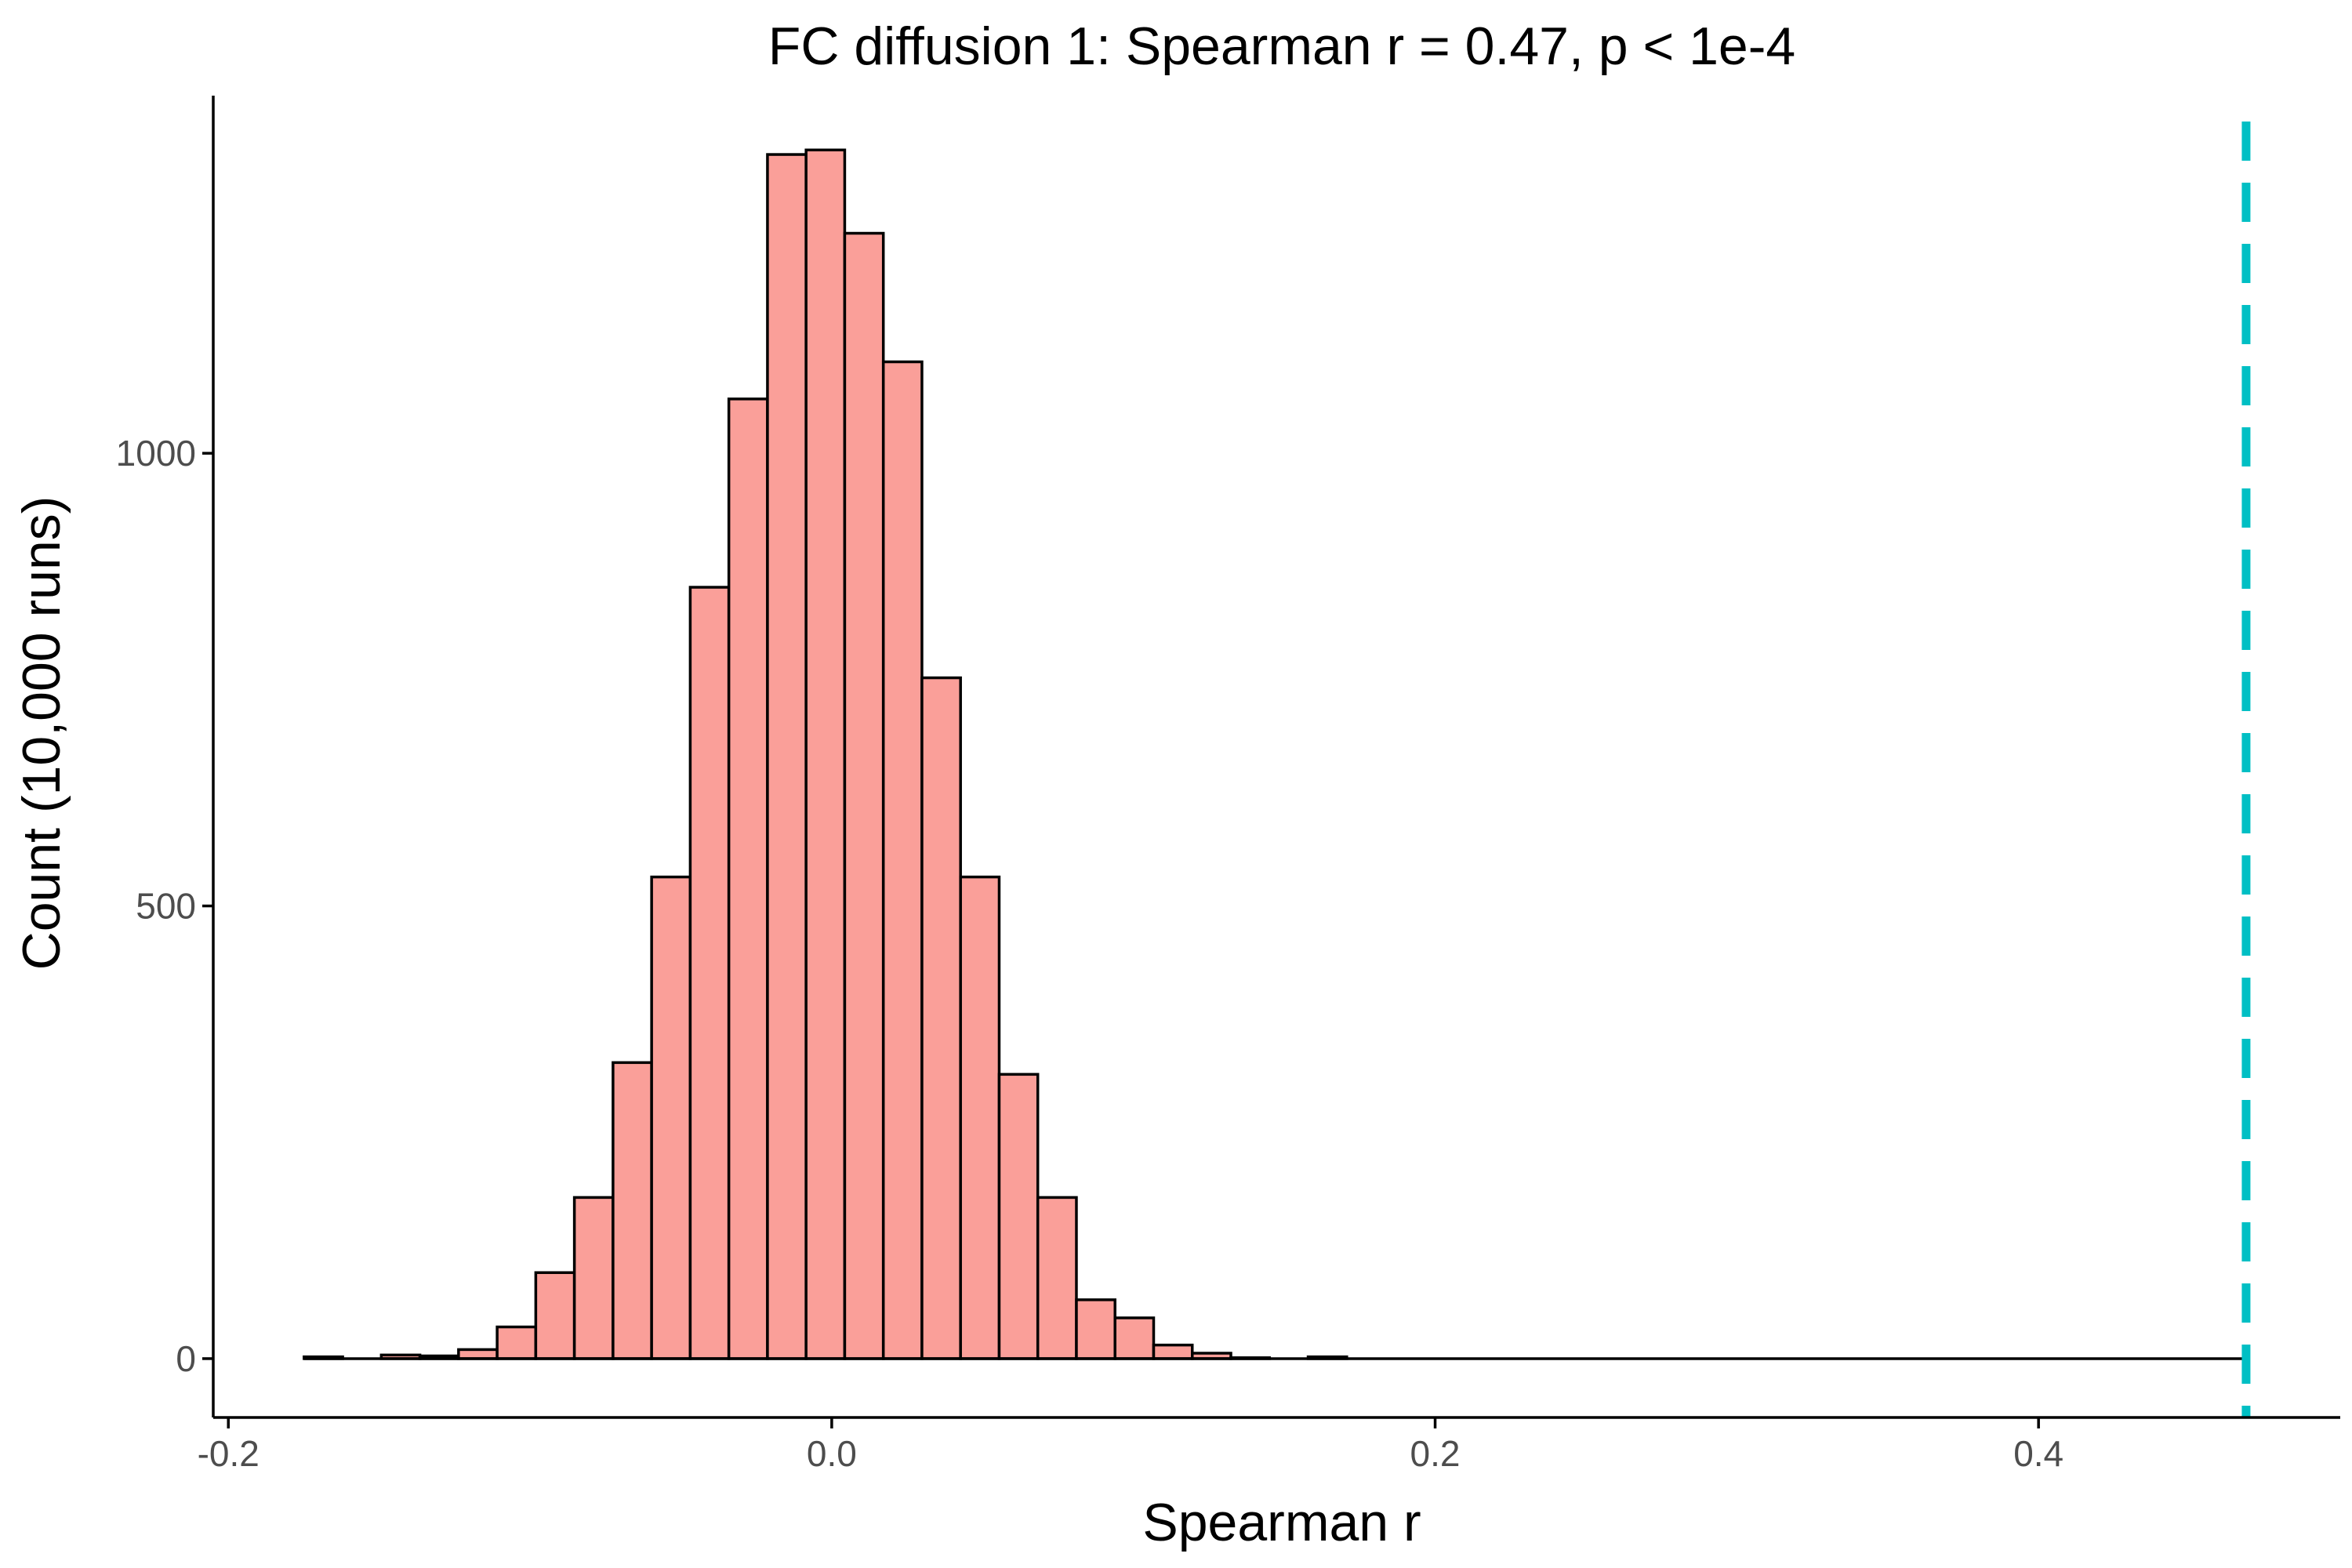 The image size is (2352, 1568). What do you see at coordinates (2038, 1453) in the screenshot?
I see `x-tick-label-3: 0.4` at bounding box center [2038, 1453].